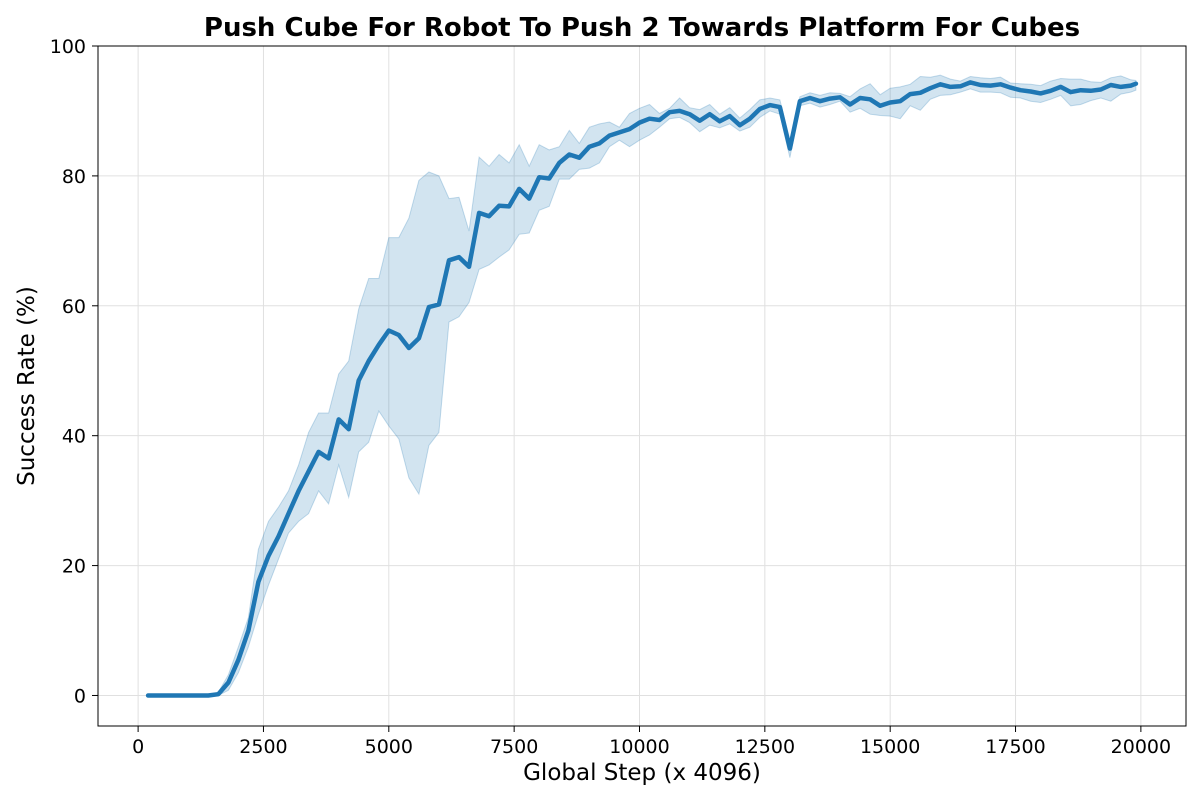 The height and width of the screenshot is (800, 1200). What do you see at coordinates (74, 177) in the screenshot?
I see `y-tick-label: 80` at bounding box center [74, 177].